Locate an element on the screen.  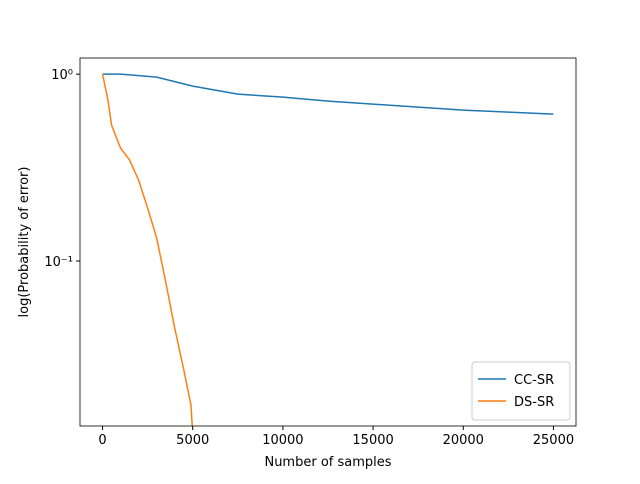
x-tick-label: 20000 is located at coordinates (463, 440).